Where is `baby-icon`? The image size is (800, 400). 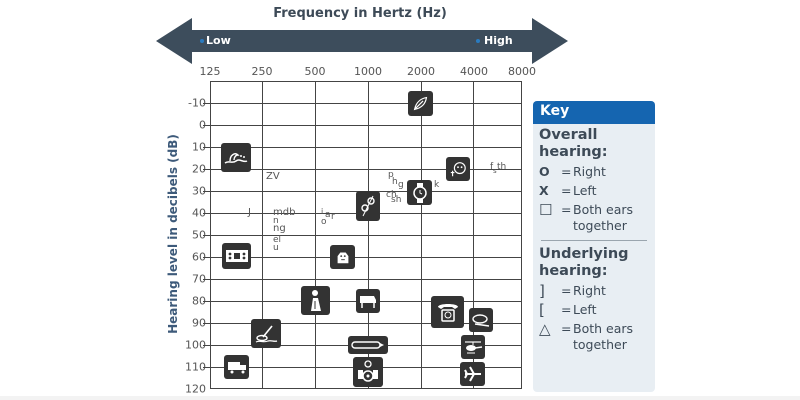 baby-icon is located at coordinates (315, 300).